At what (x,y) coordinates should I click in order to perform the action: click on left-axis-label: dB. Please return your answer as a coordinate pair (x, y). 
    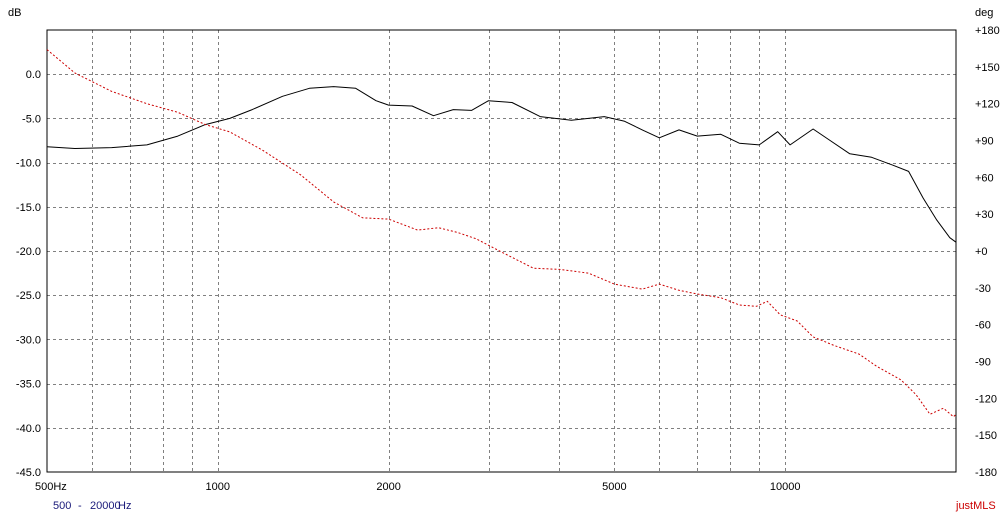
    Looking at the image, I should click on (14, 13).